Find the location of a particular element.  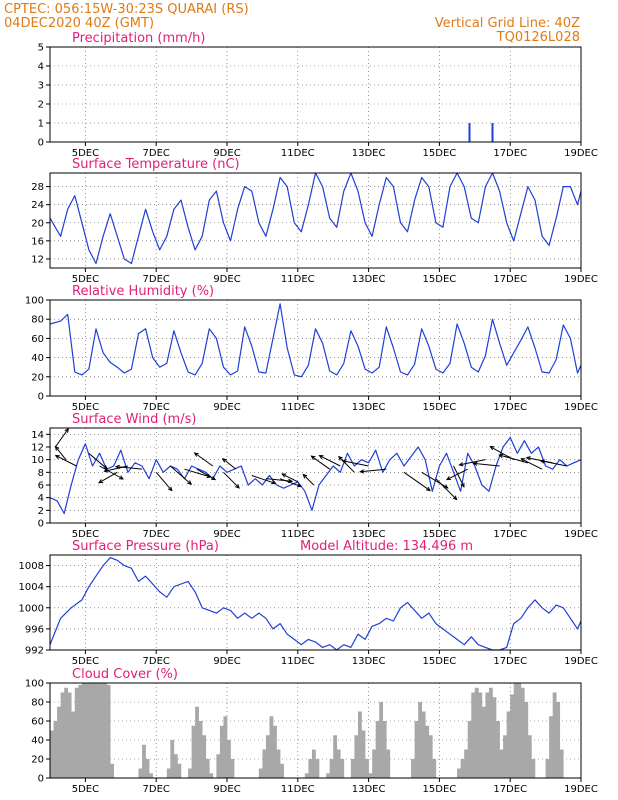

cloud-xtick-label: 15DEC is located at coordinates (440, 789).